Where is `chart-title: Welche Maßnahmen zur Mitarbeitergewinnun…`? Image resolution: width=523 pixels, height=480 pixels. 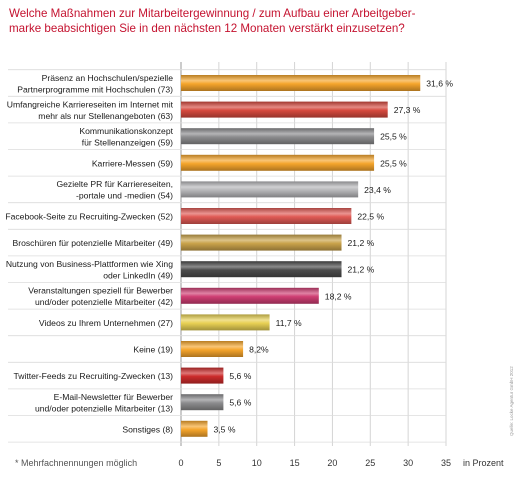
chart-title: Welche Maßnahmen zur Mitarbeitergewinnun… is located at coordinates (244, 21).